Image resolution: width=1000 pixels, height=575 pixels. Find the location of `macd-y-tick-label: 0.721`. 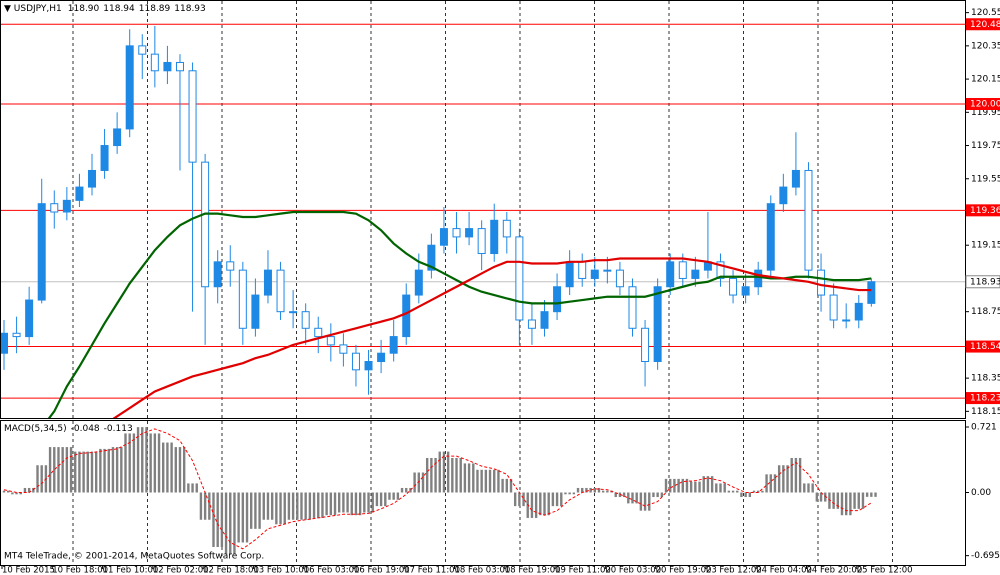

macd-y-tick-label: 0.721 is located at coordinates (984, 427).